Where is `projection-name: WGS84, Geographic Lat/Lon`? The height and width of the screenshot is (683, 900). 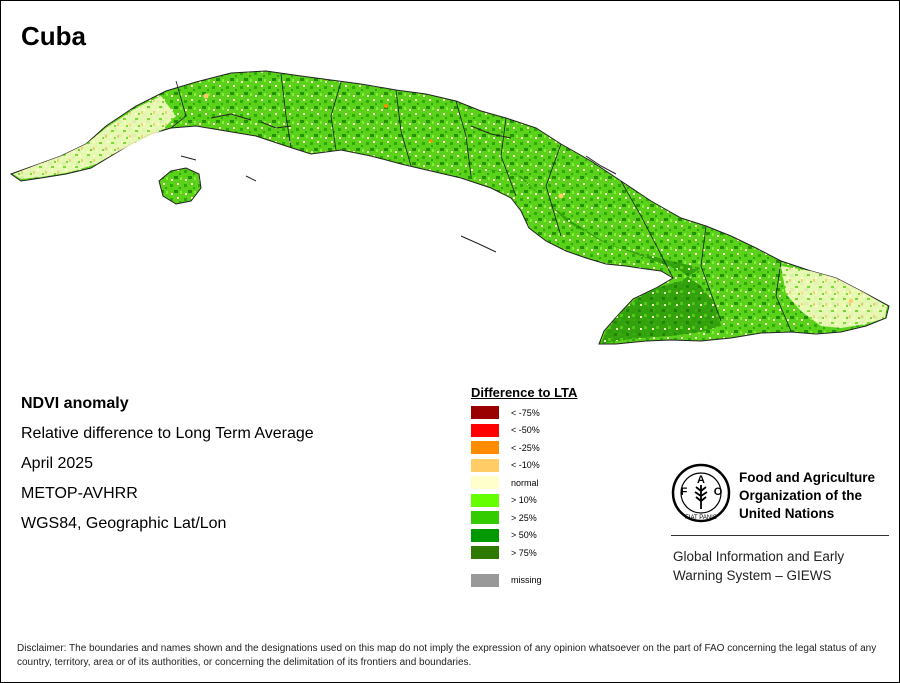
projection-name: WGS84, Geographic Lat/Lon is located at coordinates (124, 523).